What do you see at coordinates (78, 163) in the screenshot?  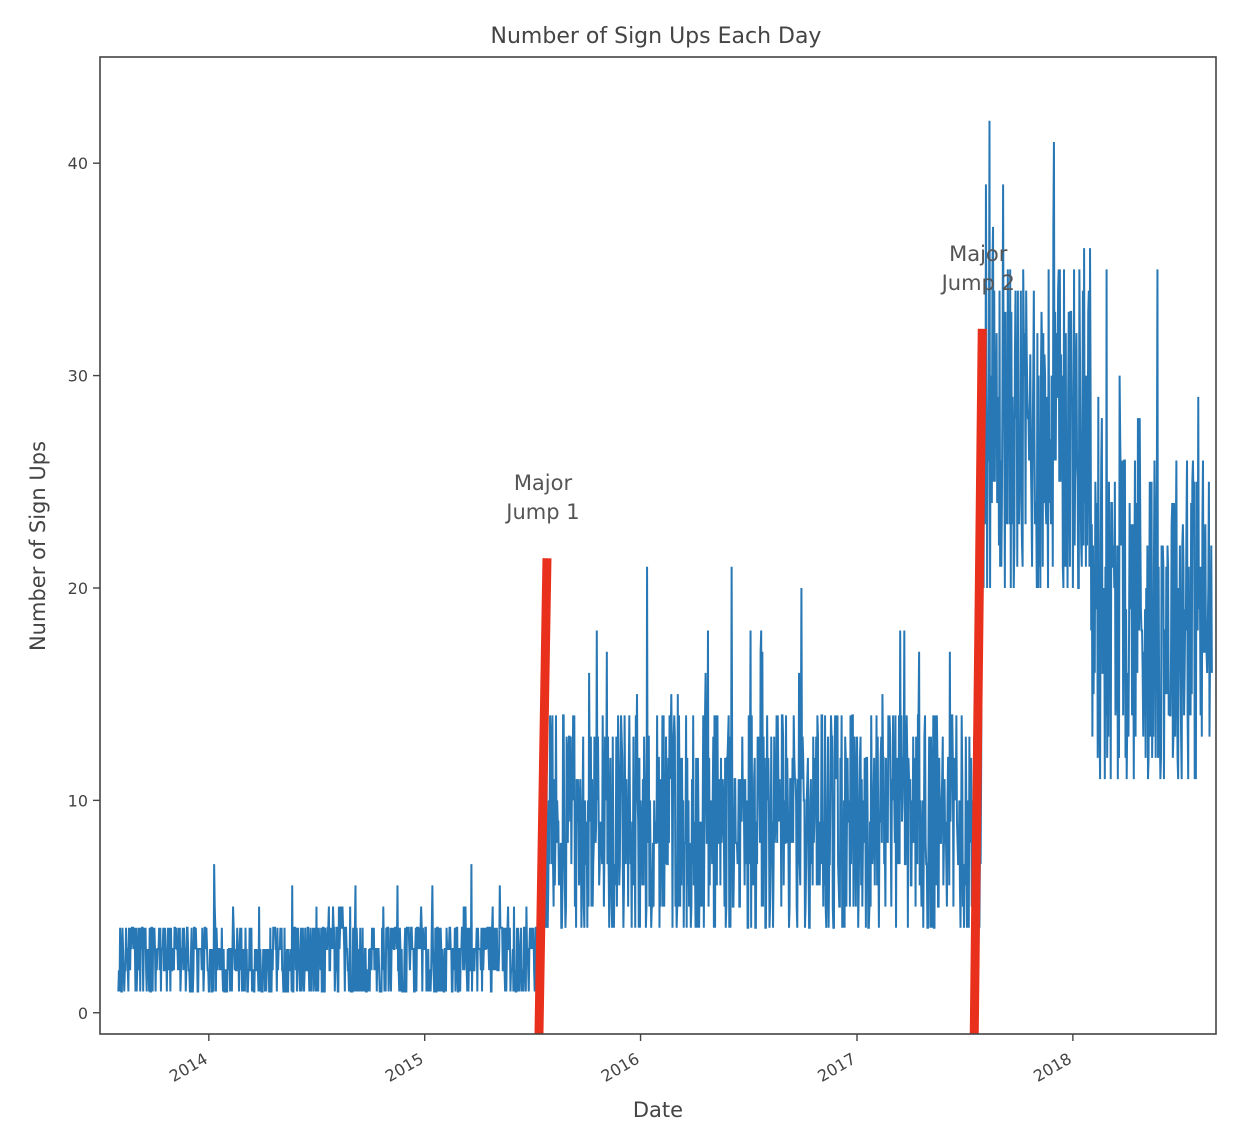 I see `y-tick-label: 40` at bounding box center [78, 163].